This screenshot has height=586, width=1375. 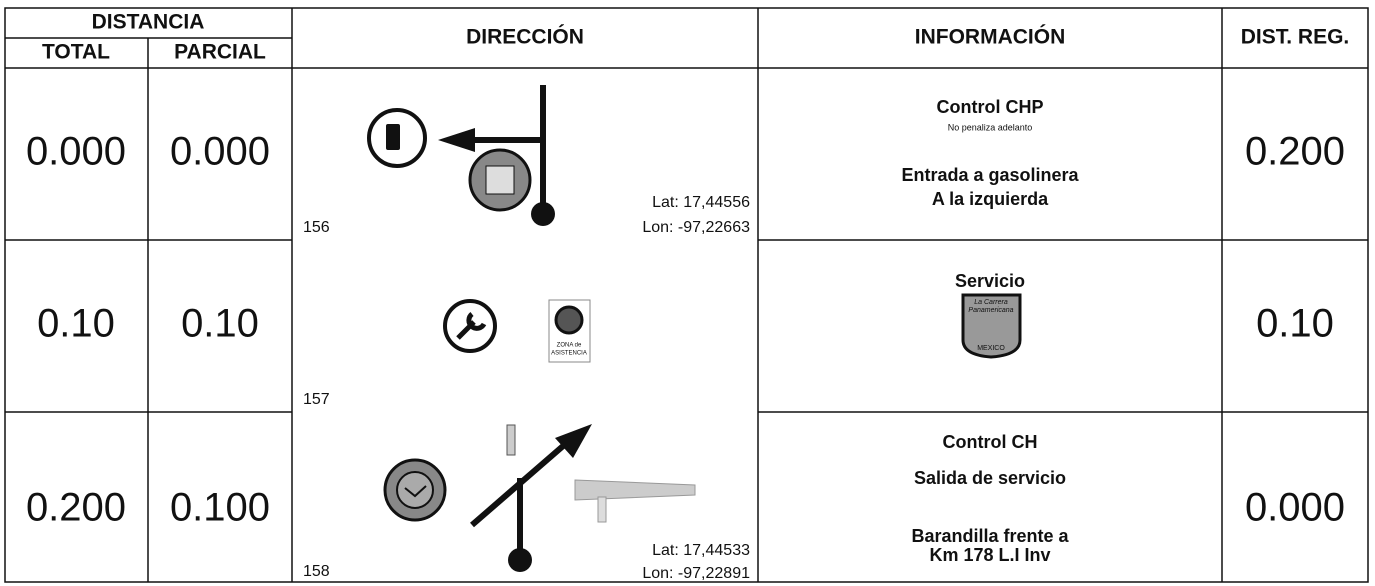 I want to click on parcial: 0.100, so click(x=220, y=508).